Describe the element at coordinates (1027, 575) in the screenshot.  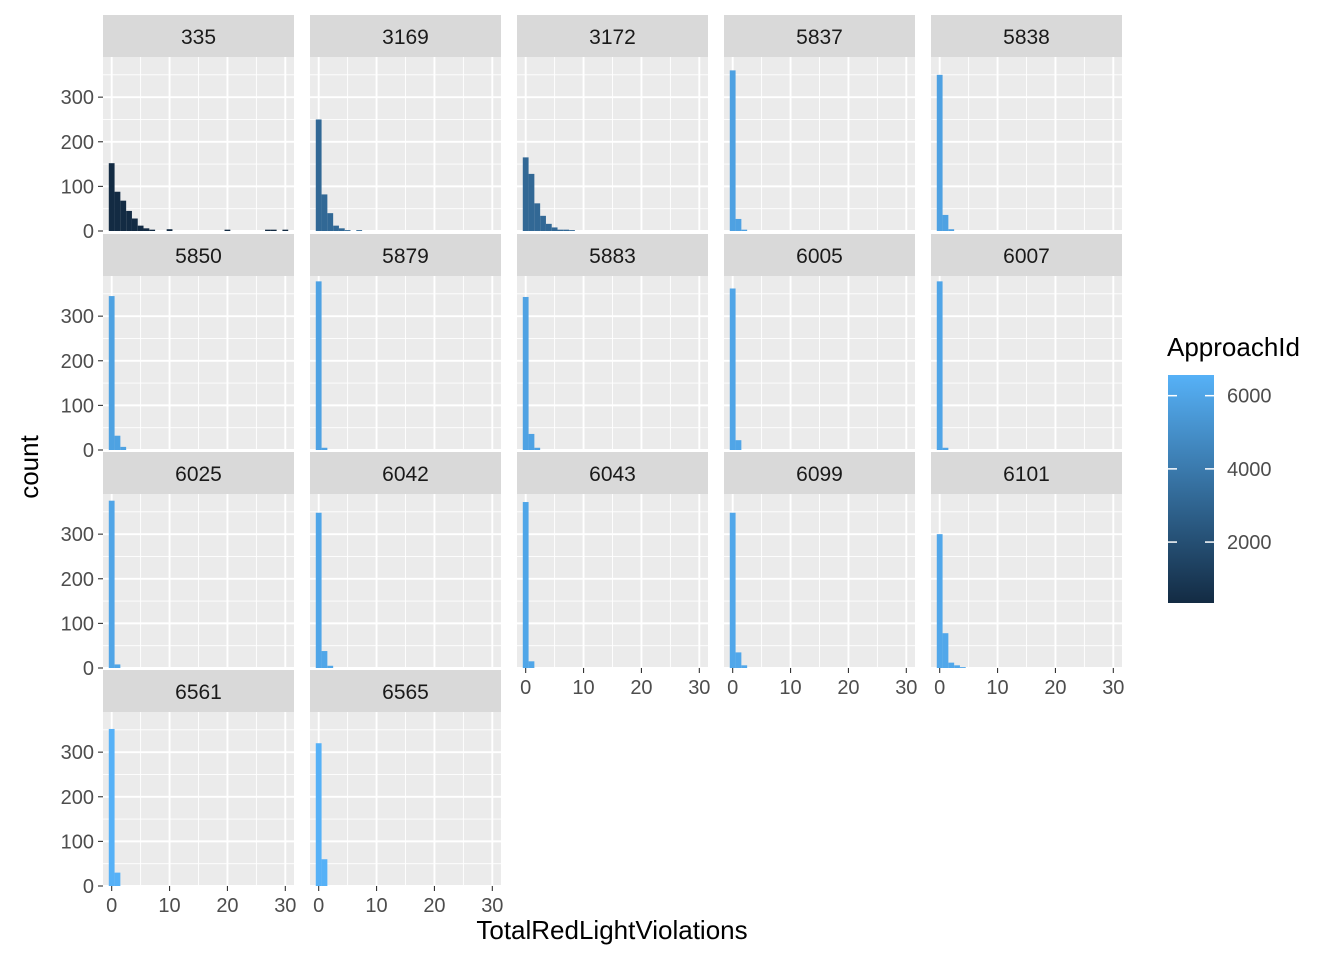
I see `facet-panel-6101: 6101 0 10 20 30` at that location.